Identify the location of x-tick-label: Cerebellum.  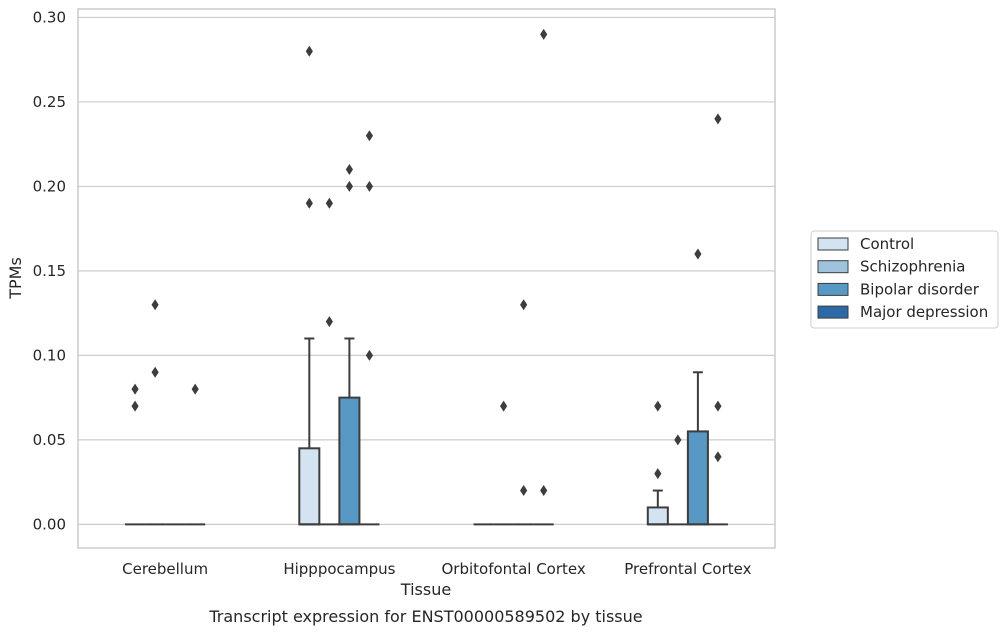
(165, 569).